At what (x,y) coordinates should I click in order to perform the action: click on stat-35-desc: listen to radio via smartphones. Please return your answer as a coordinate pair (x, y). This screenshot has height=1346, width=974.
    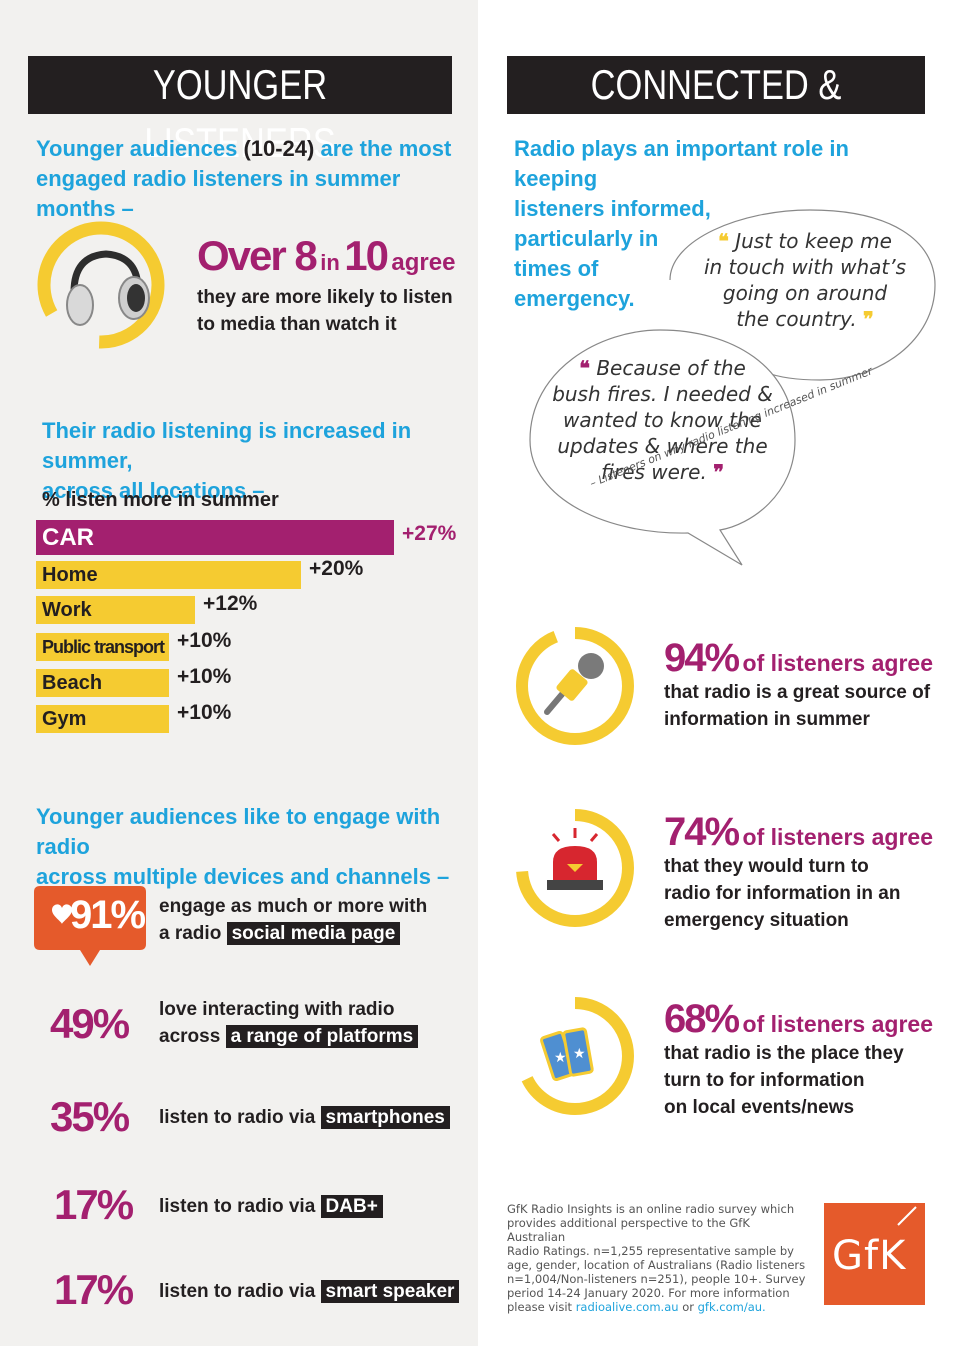
    Looking at the image, I should click on (304, 1117).